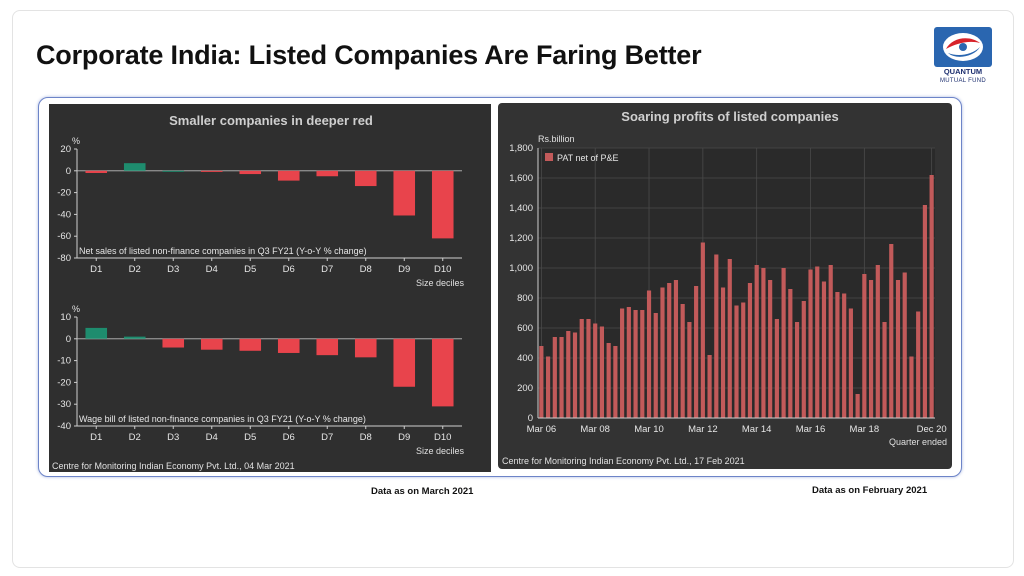  What do you see at coordinates (440, 451) in the screenshot?
I see `x-axis-label: Size deciles` at bounding box center [440, 451].